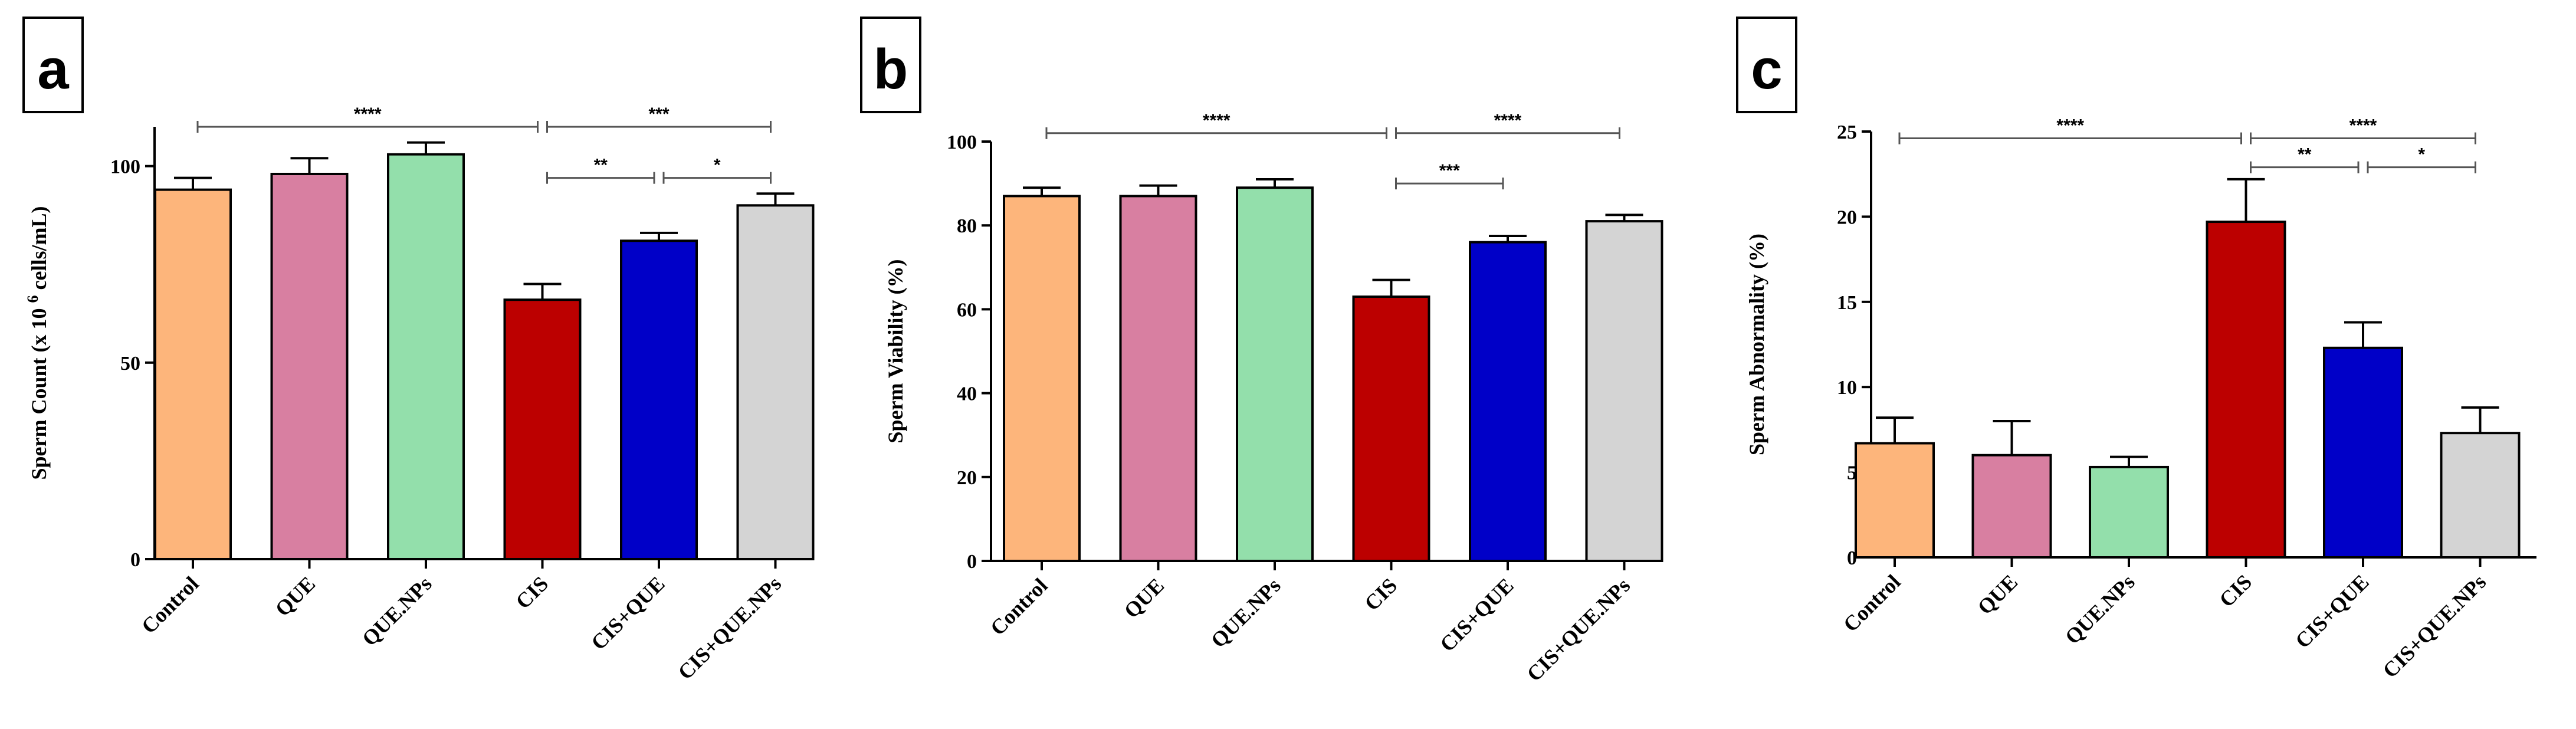  What do you see at coordinates (895, 352) in the screenshot?
I see `y-axis-label: Sperm Viability (%)` at bounding box center [895, 352].